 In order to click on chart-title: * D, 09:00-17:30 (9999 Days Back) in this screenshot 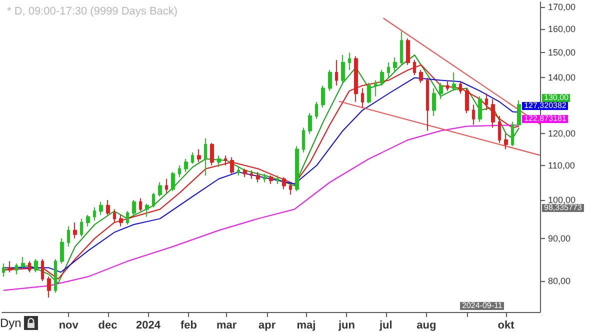, I will do `click(92, 12)`.